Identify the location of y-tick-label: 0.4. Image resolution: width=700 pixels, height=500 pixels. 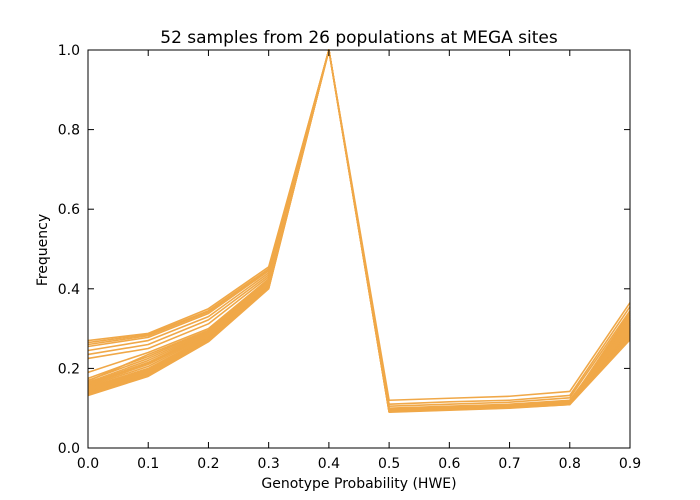
(69, 290).